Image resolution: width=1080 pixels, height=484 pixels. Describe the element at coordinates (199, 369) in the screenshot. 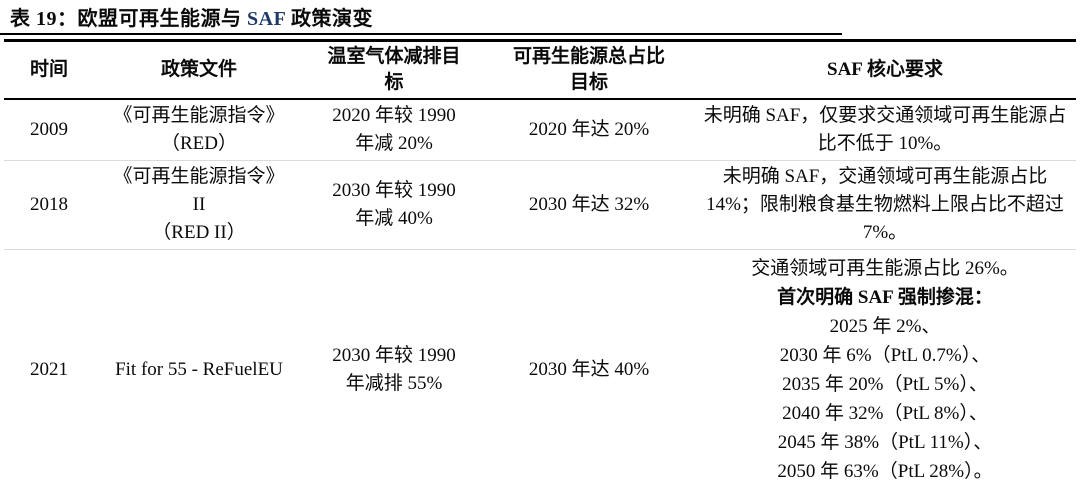

I see `cell-policy: Fit for 55 - ReFuelEU` at that location.